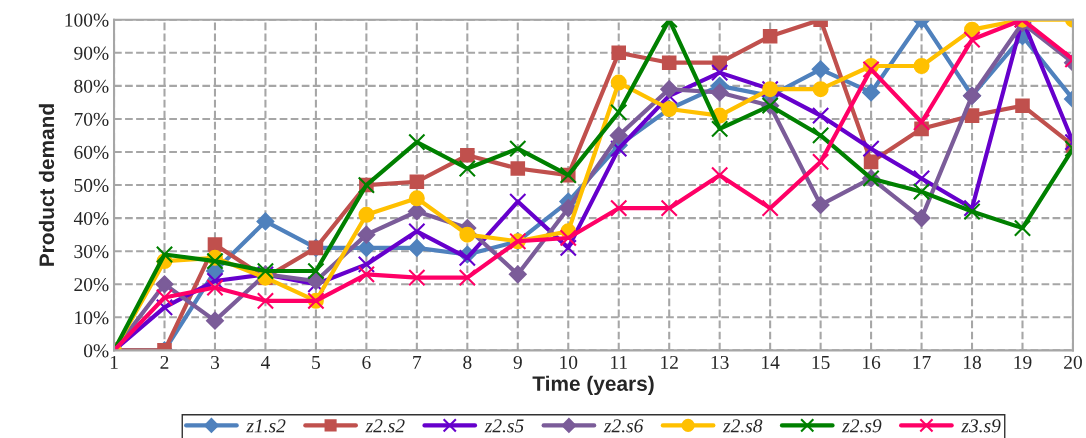 The image size is (1086, 438). I want to click on y-tick-label: 0%, so click(96, 351).